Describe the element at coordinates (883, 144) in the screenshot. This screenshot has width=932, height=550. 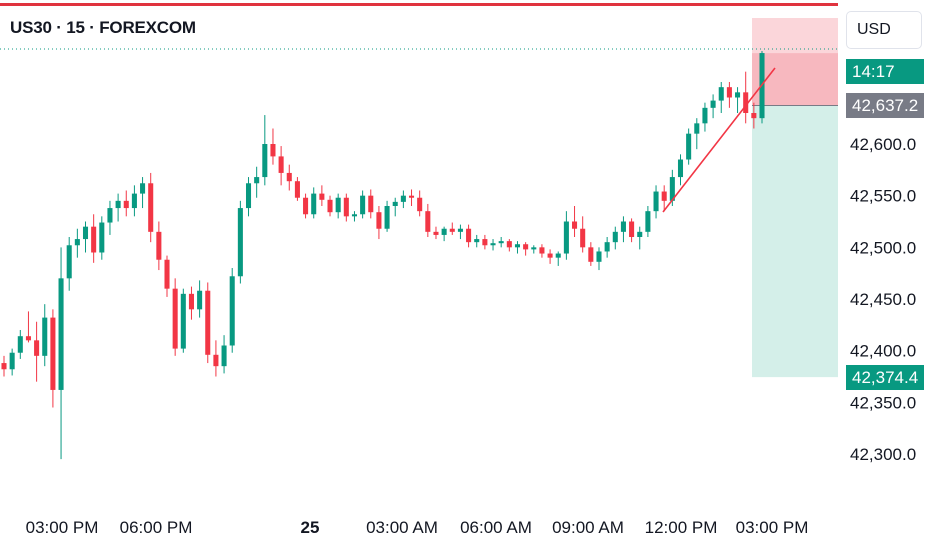
I see `y-tick-label: 42,600.0` at that location.